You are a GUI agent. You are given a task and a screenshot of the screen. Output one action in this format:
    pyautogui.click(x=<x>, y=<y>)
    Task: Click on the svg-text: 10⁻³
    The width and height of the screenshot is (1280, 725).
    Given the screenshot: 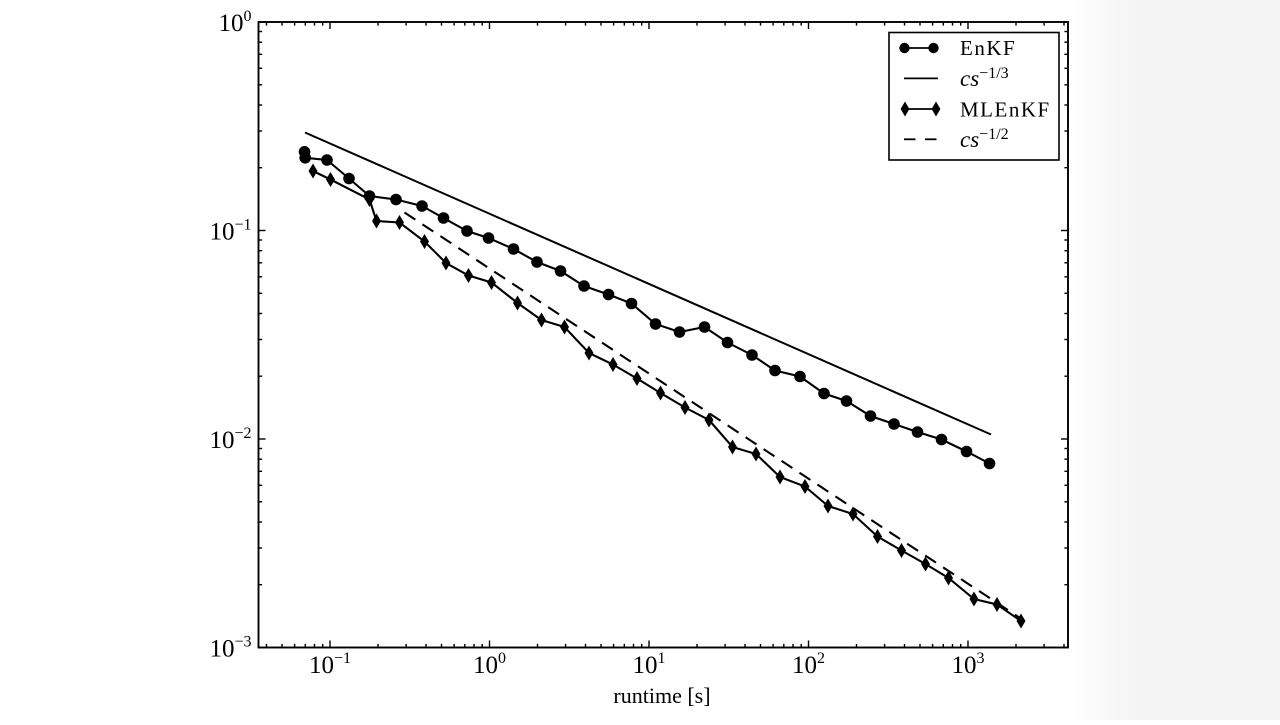 What is the action you would take?
    pyautogui.click(x=230, y=648)
    